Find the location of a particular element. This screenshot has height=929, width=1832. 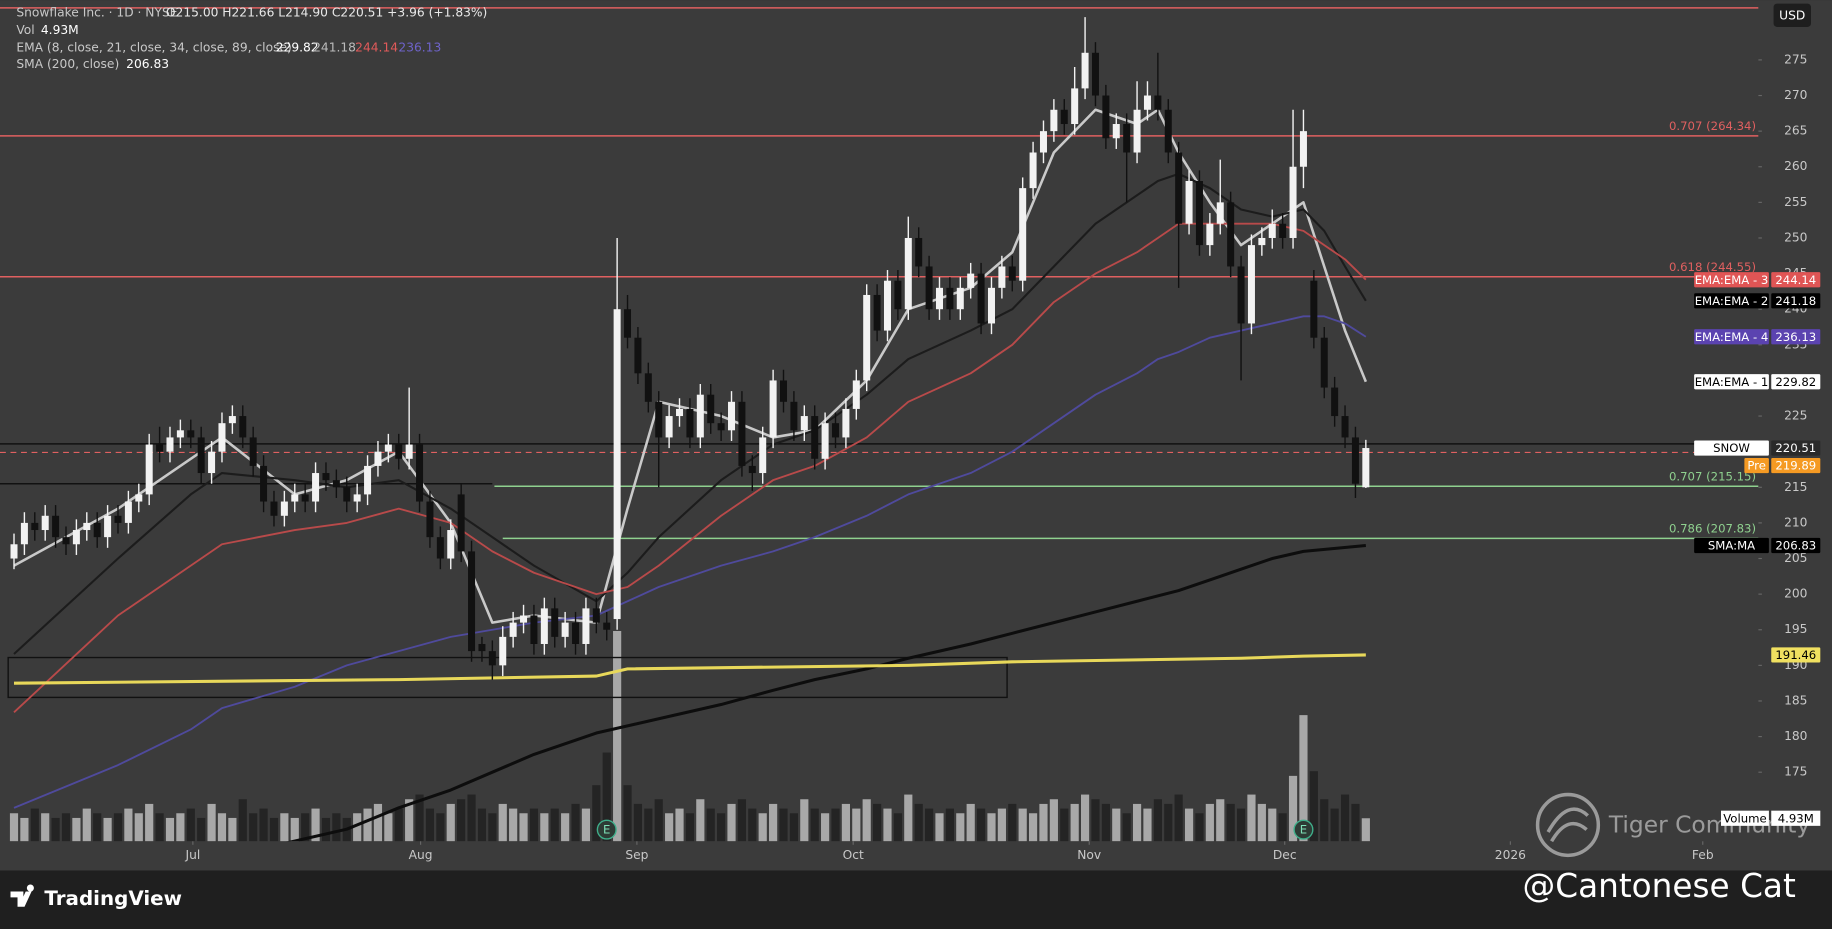

x-tick-label: 2026 is located at coordinates (1510, 855).